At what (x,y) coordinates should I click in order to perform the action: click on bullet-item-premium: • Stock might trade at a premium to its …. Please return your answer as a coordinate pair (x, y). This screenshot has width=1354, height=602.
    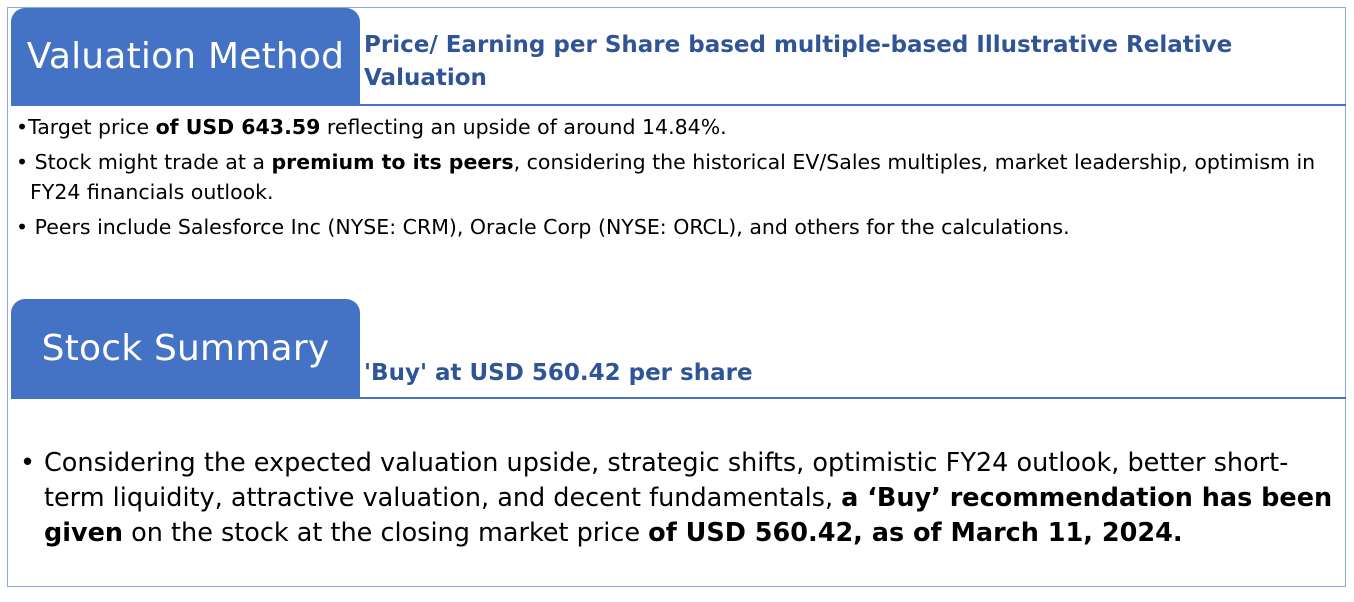
    Looking at the image, I should click on (676, 177).